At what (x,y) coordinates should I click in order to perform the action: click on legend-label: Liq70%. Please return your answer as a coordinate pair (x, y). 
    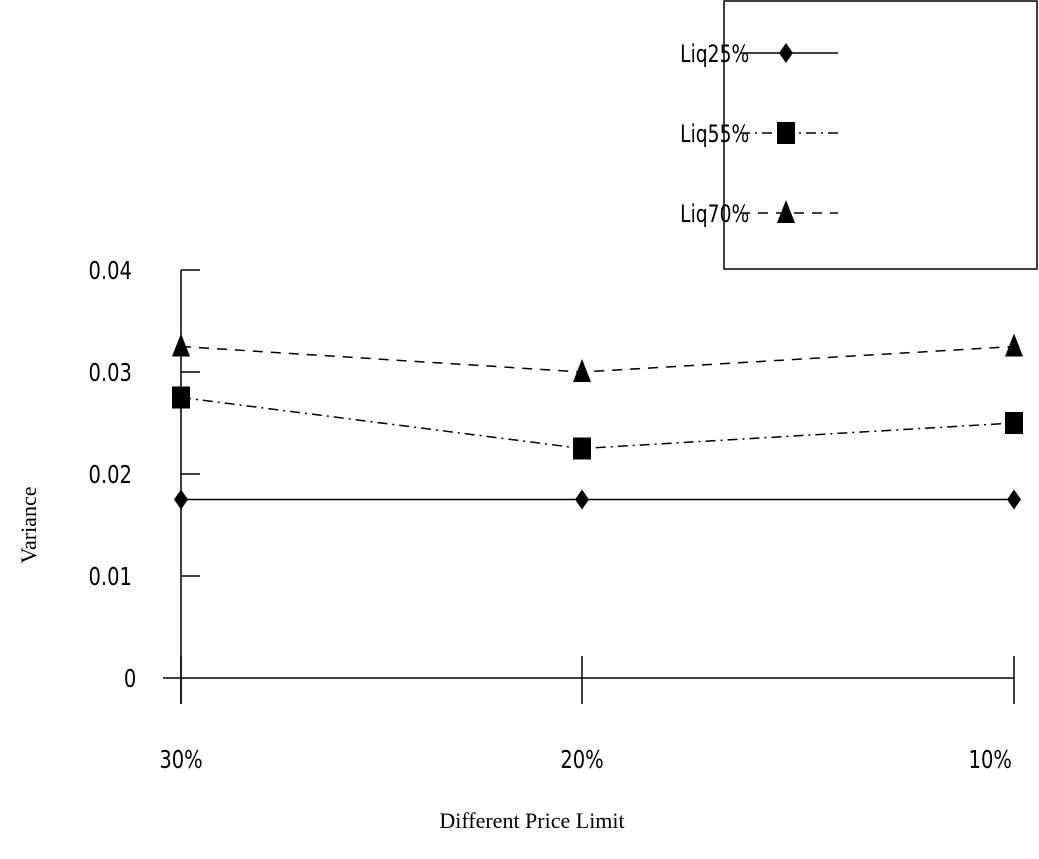
    Looking at the image, I should click on (714, 215).